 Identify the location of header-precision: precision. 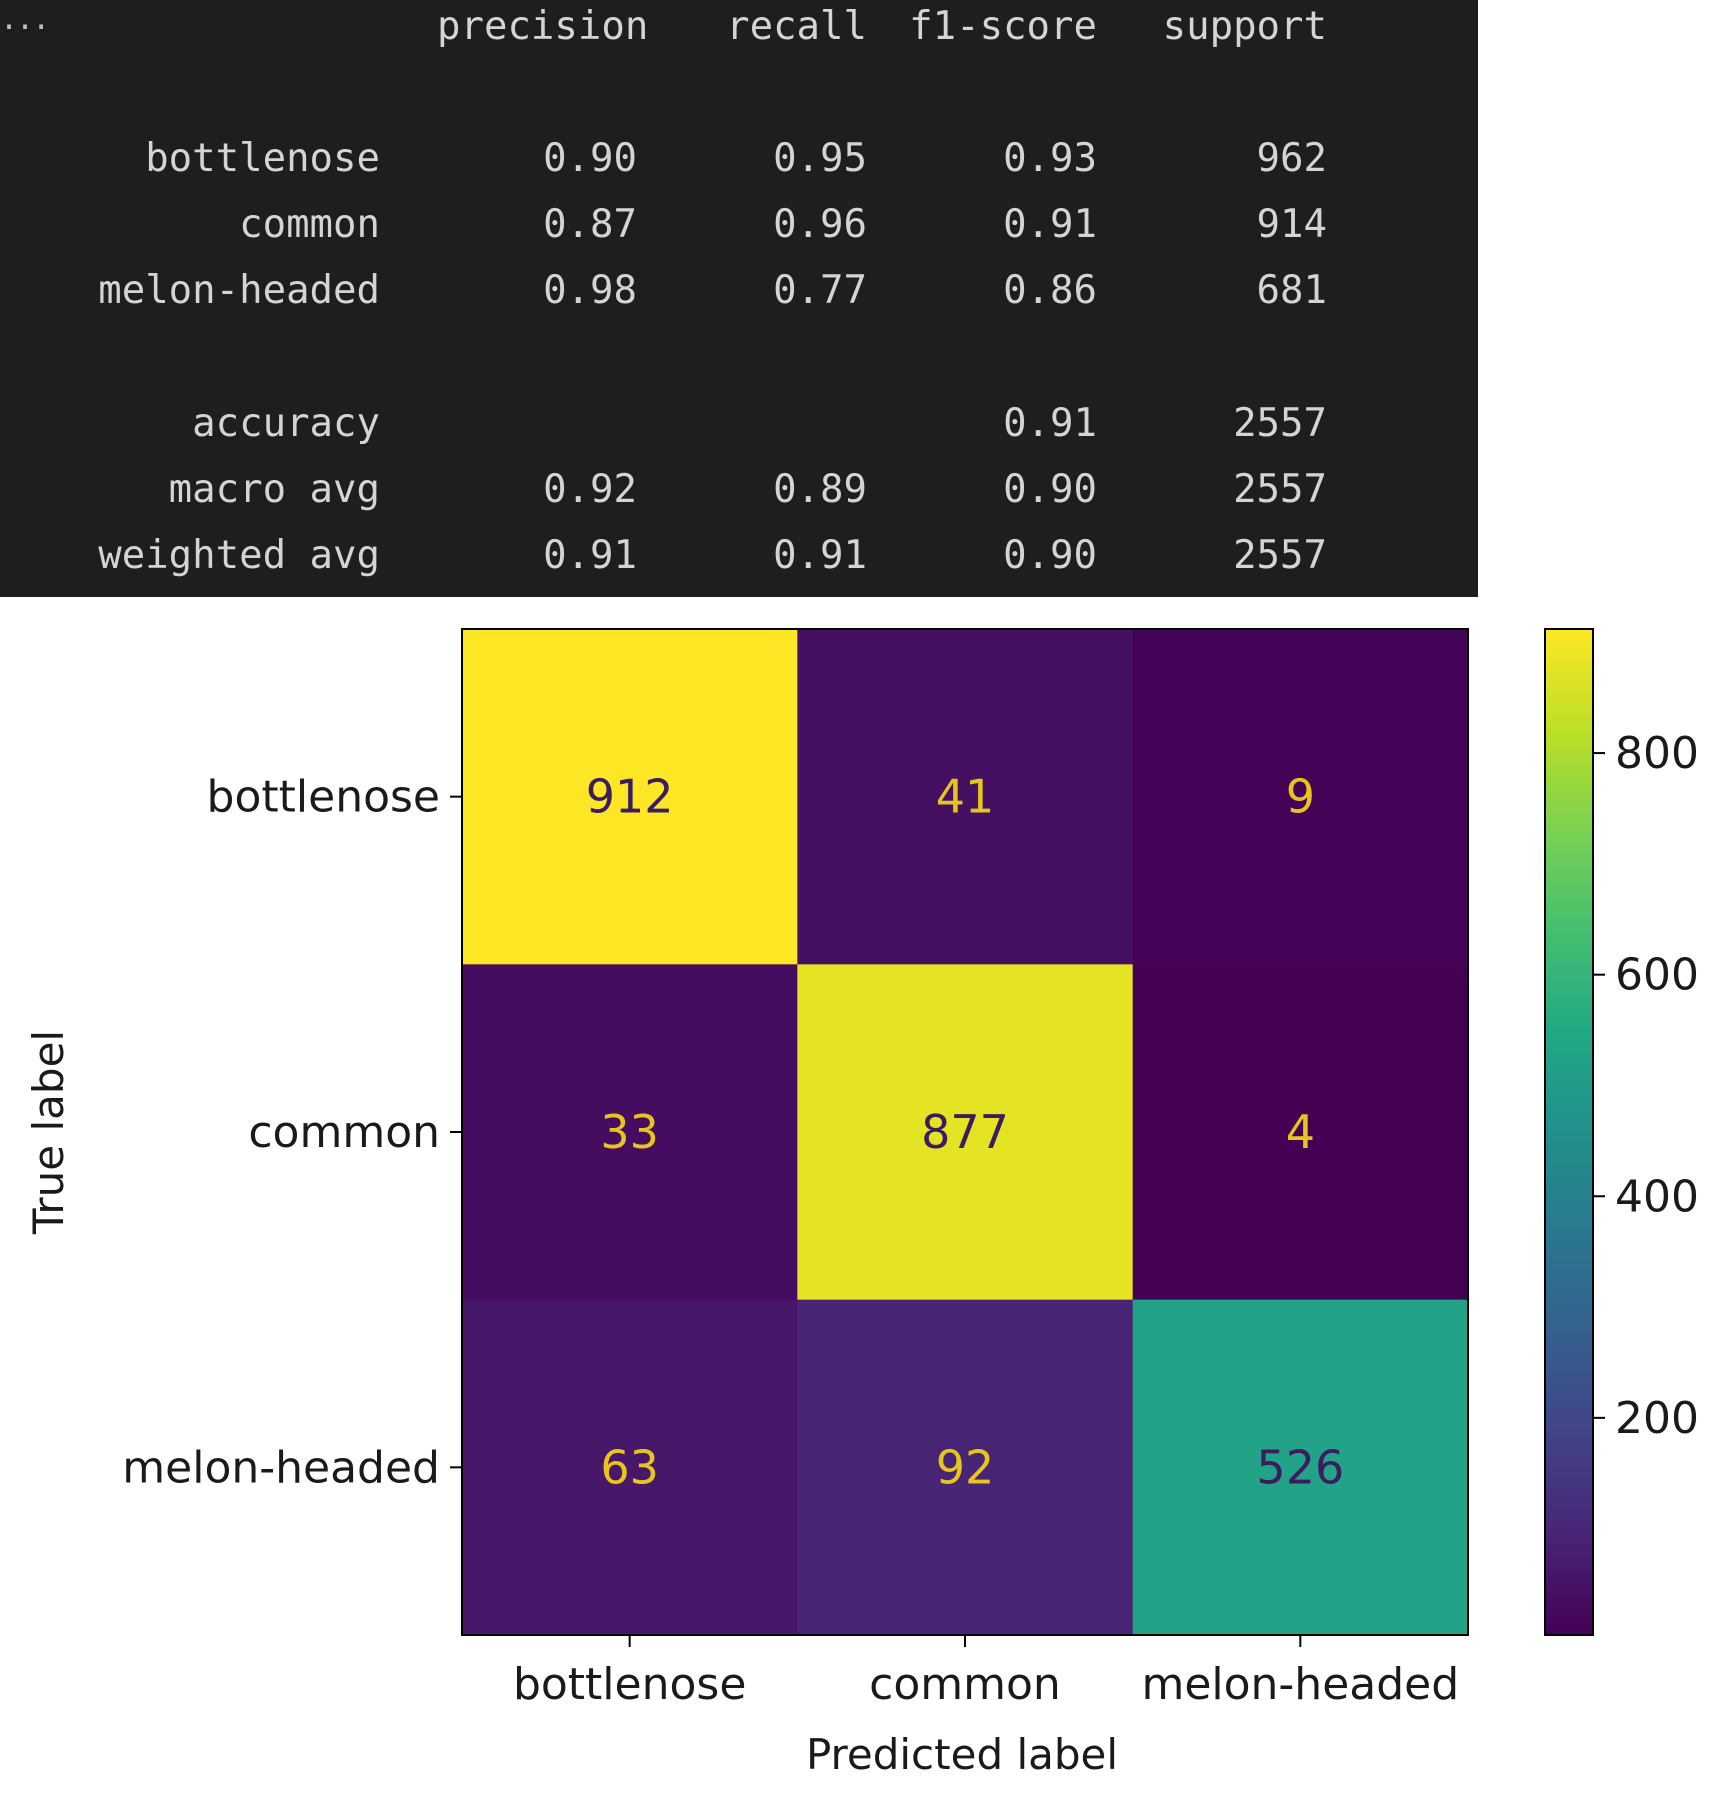
(543, 26).